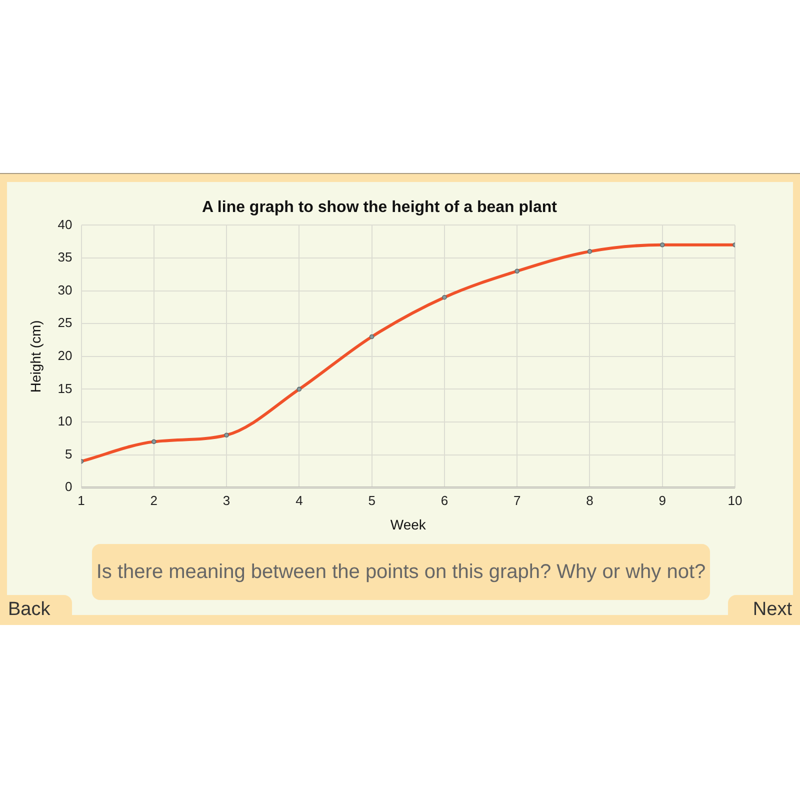 The height and width of the screenshot is (800, 800). What do you see at coordinates (372, 500) in the screenshot?
I see `x-tick-label: 5` at bounding box center [372, 500].